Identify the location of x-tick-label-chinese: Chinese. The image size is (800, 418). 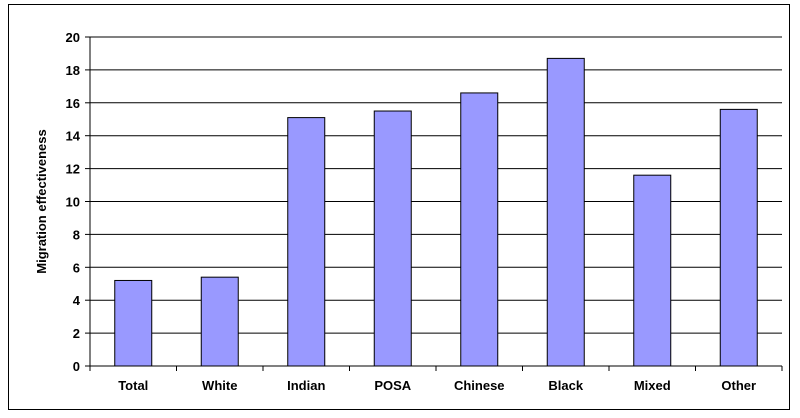
(479, 385).